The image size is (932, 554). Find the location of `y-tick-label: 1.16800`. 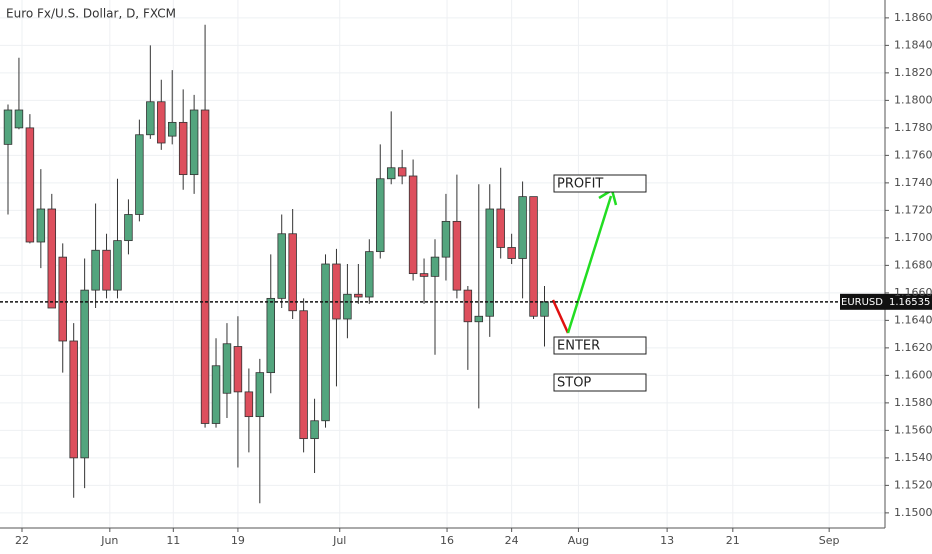

y-tick-label: 1.16800 is located at coordinates (913, 264).